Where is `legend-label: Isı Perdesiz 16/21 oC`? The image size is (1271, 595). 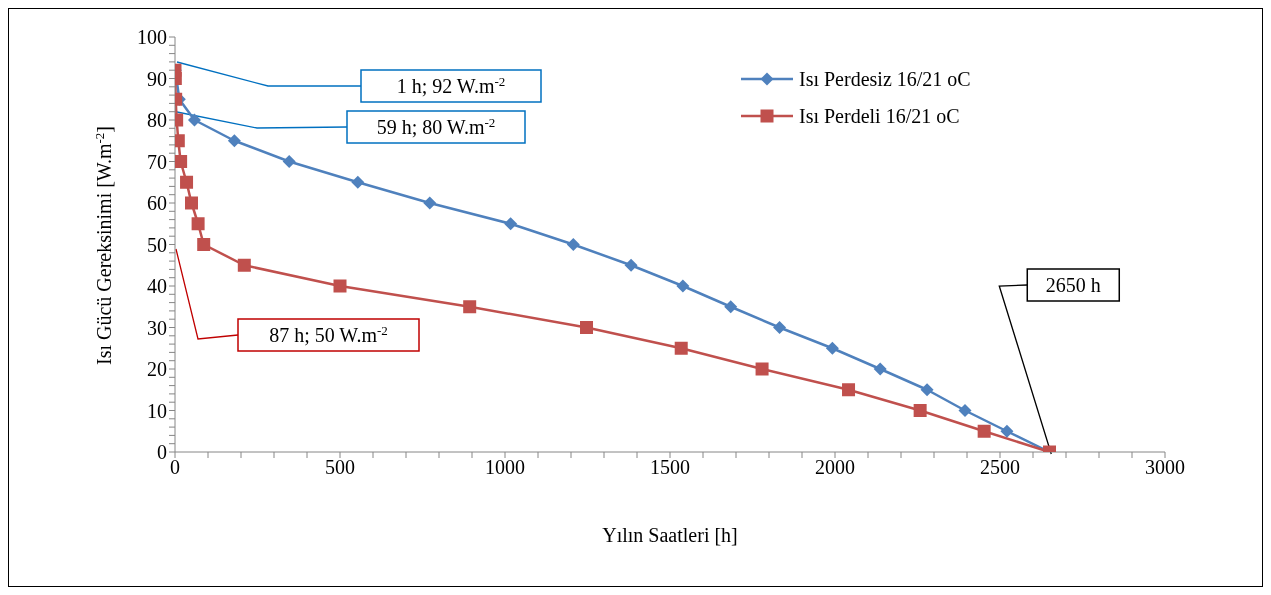
legend-label: Isı Perdesiz 16/21 oC is located at coordinates (885, 79).